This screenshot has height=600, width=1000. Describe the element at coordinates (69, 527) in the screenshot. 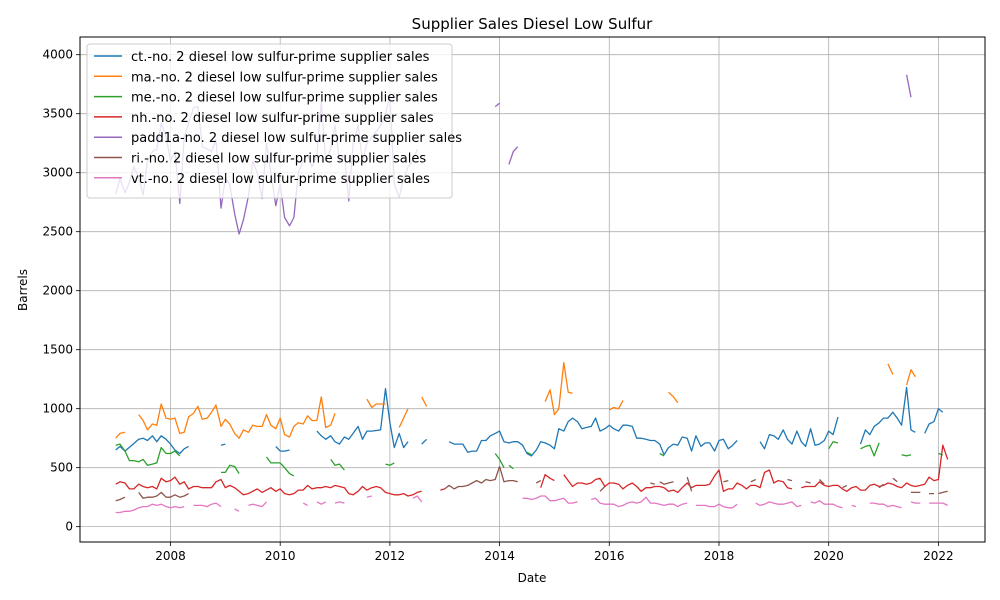

I see `y-tick-label: 0` at that location.